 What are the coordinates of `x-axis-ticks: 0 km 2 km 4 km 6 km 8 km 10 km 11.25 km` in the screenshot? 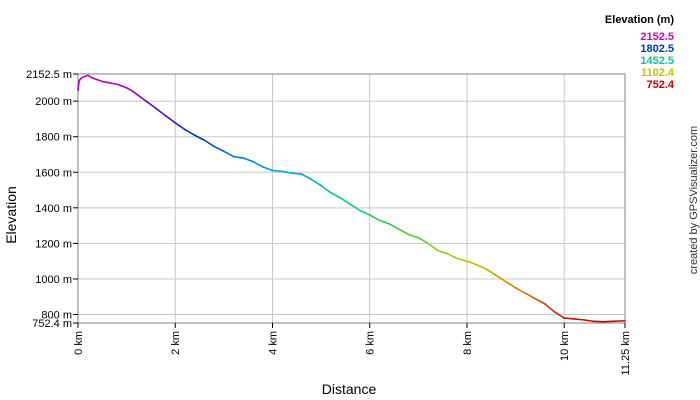 It's located at (352, 349).